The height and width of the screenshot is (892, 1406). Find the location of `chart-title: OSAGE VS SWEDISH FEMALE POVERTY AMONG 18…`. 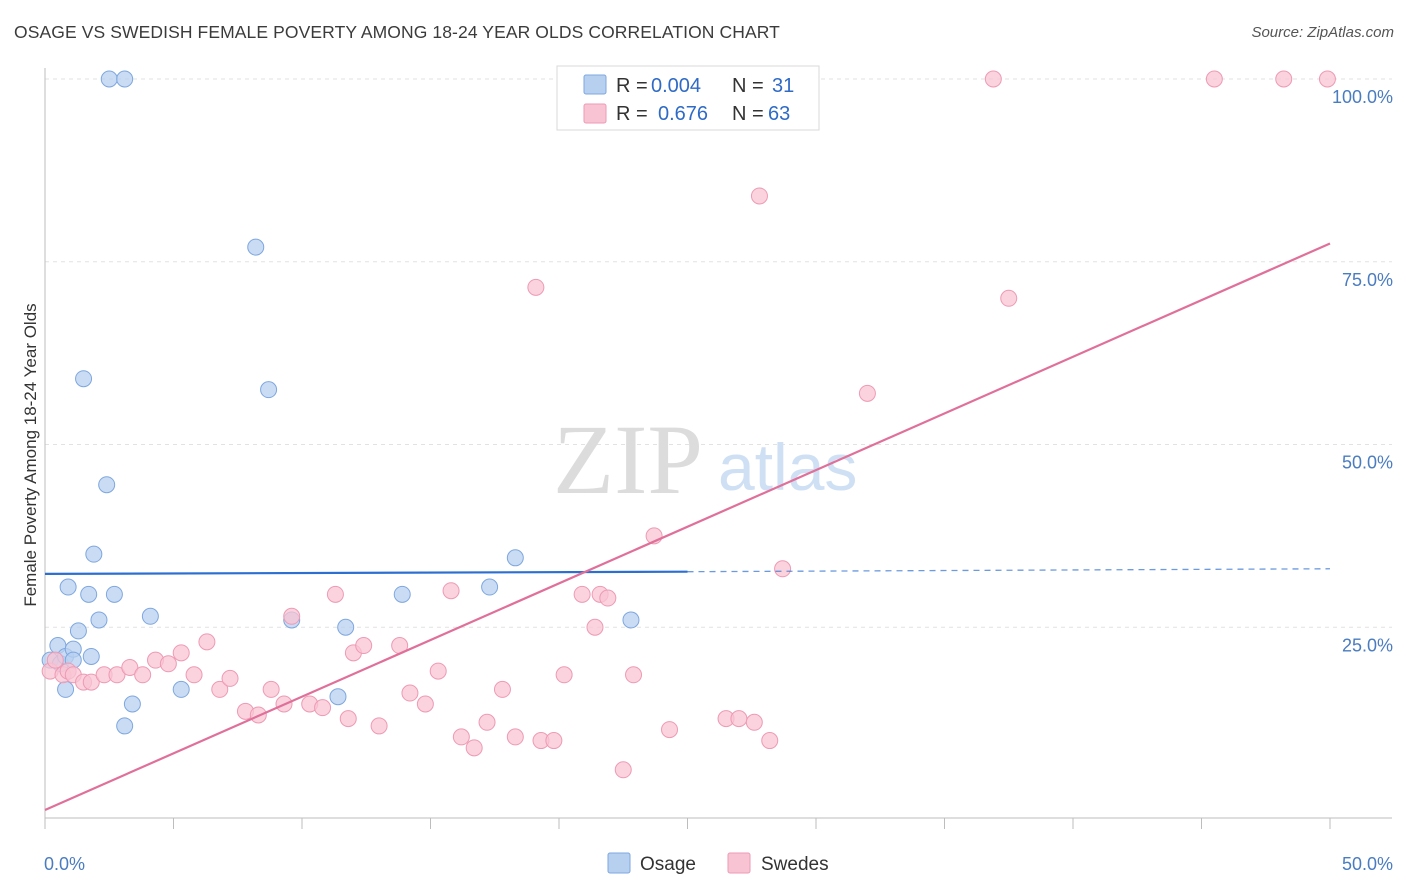

chart-title: OSAGE VS SWEDISH FEMALE POVERTY AMONG 18… is located at coordinates (397, 32).